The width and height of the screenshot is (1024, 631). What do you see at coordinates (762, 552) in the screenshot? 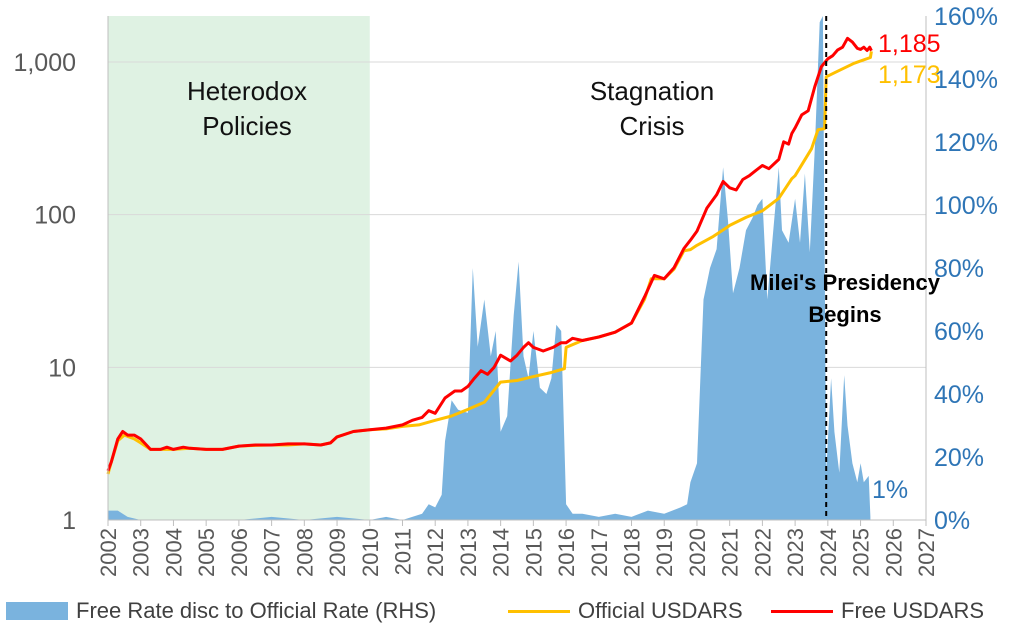
I see `x-tick-label: 2022` at bounding box center [762, 552].